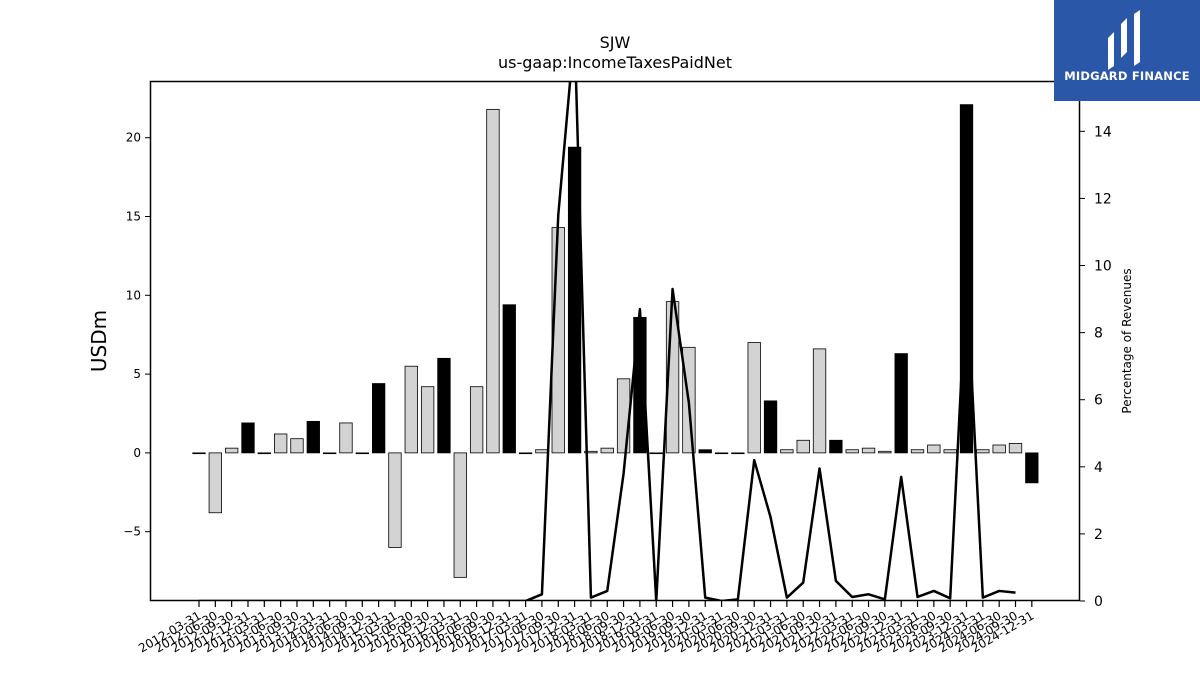  I want to click on brand-logo: MIDGARD FINANCE, so click(1127, 50).